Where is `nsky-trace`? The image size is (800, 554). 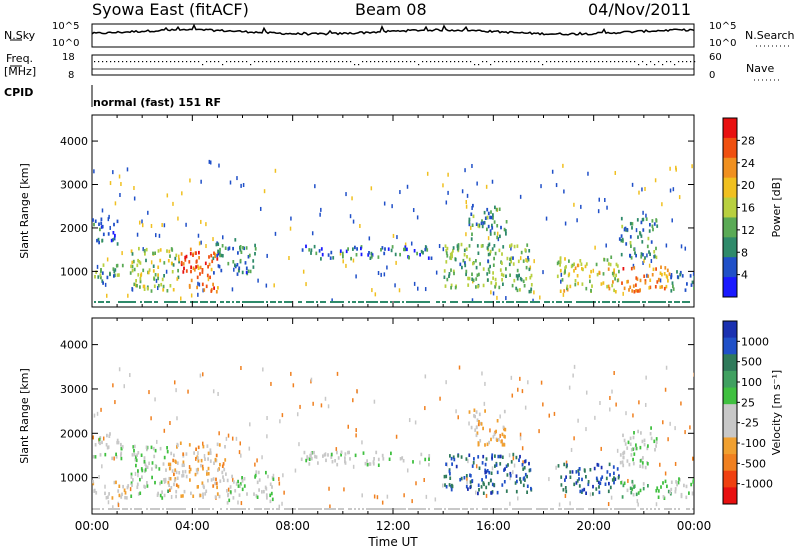
nsky-trace is located at coordinates (393, 29).